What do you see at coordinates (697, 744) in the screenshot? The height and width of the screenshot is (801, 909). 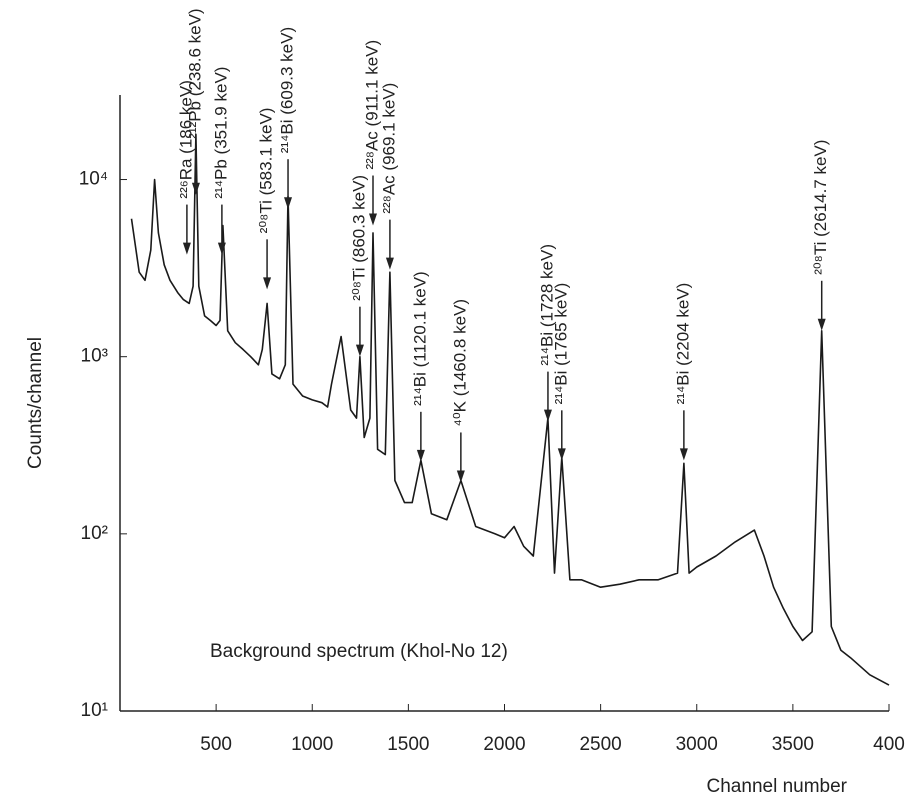 I see `x-tick-label: 3000` at bounding box center [697, 744].